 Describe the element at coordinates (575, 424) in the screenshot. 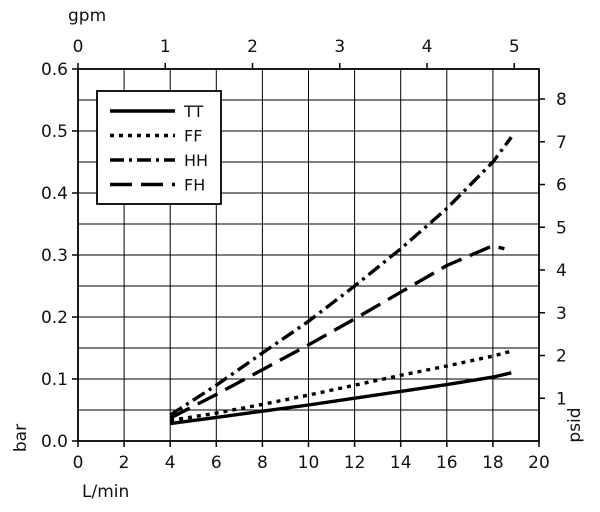

I see `y-right-axis-title: psid` at that location.